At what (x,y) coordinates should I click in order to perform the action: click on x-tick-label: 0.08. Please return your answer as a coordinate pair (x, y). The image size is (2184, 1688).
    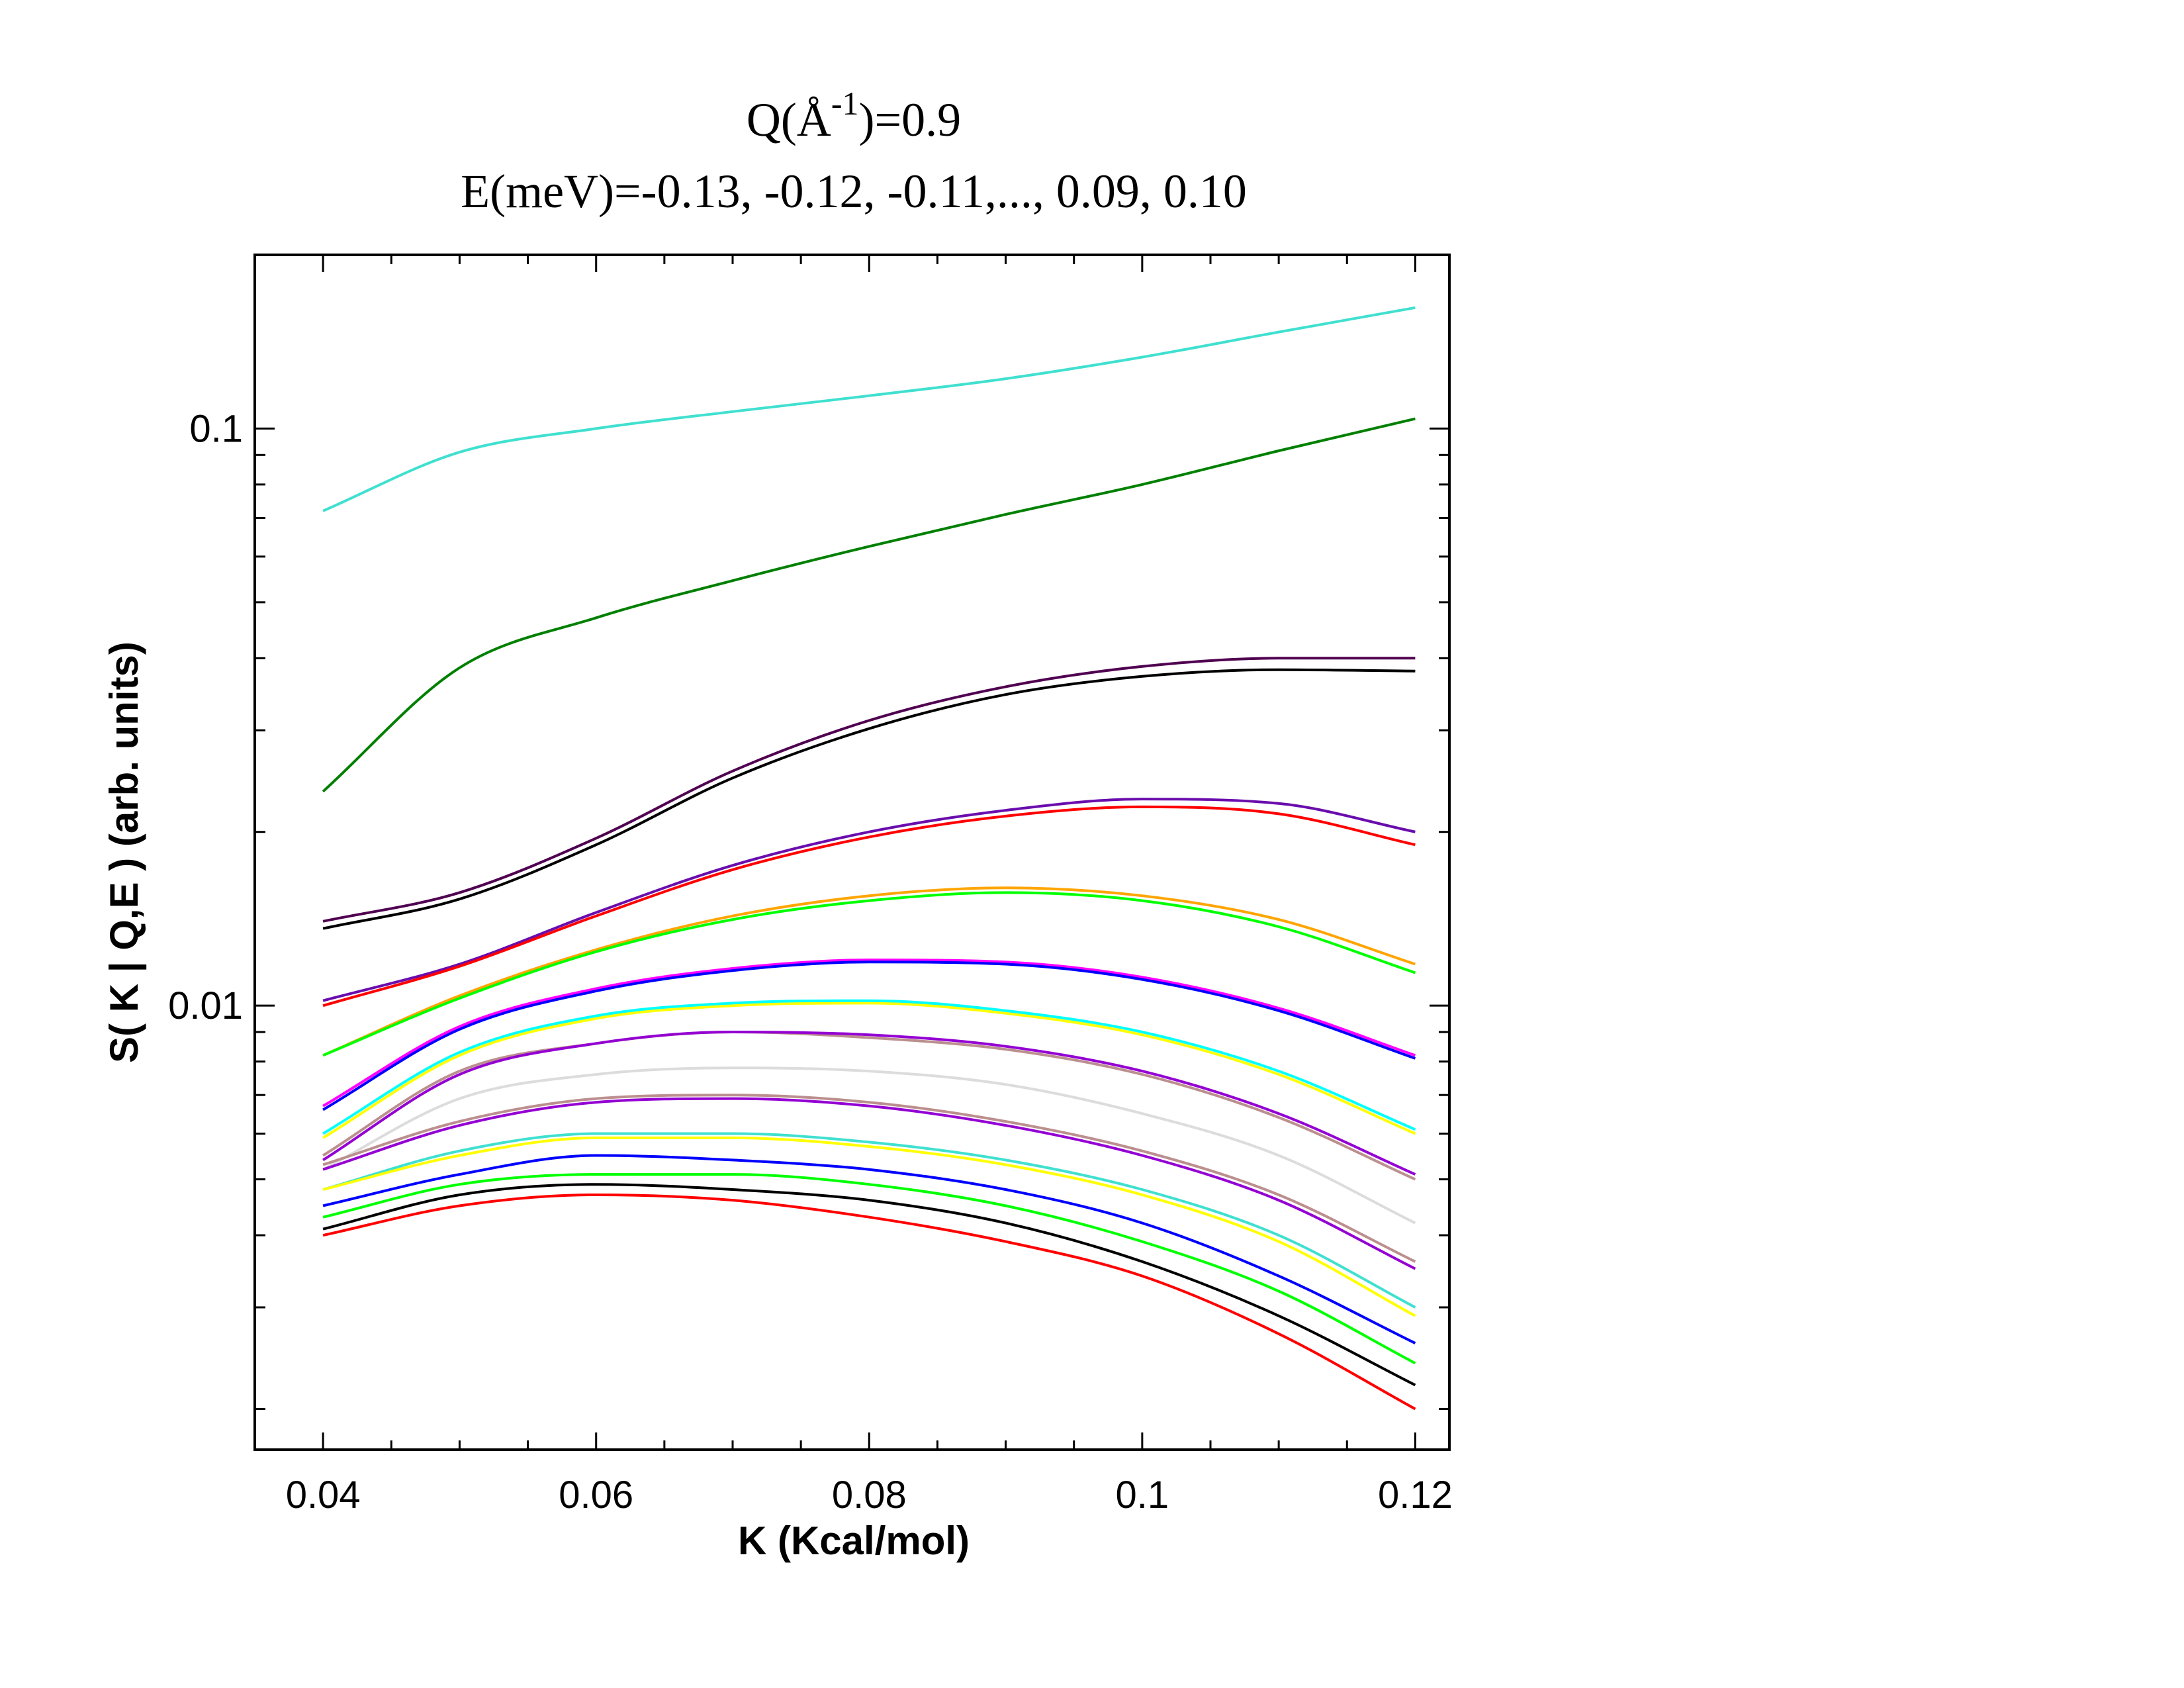
    Looking at the image, I should click on (869, 1495).